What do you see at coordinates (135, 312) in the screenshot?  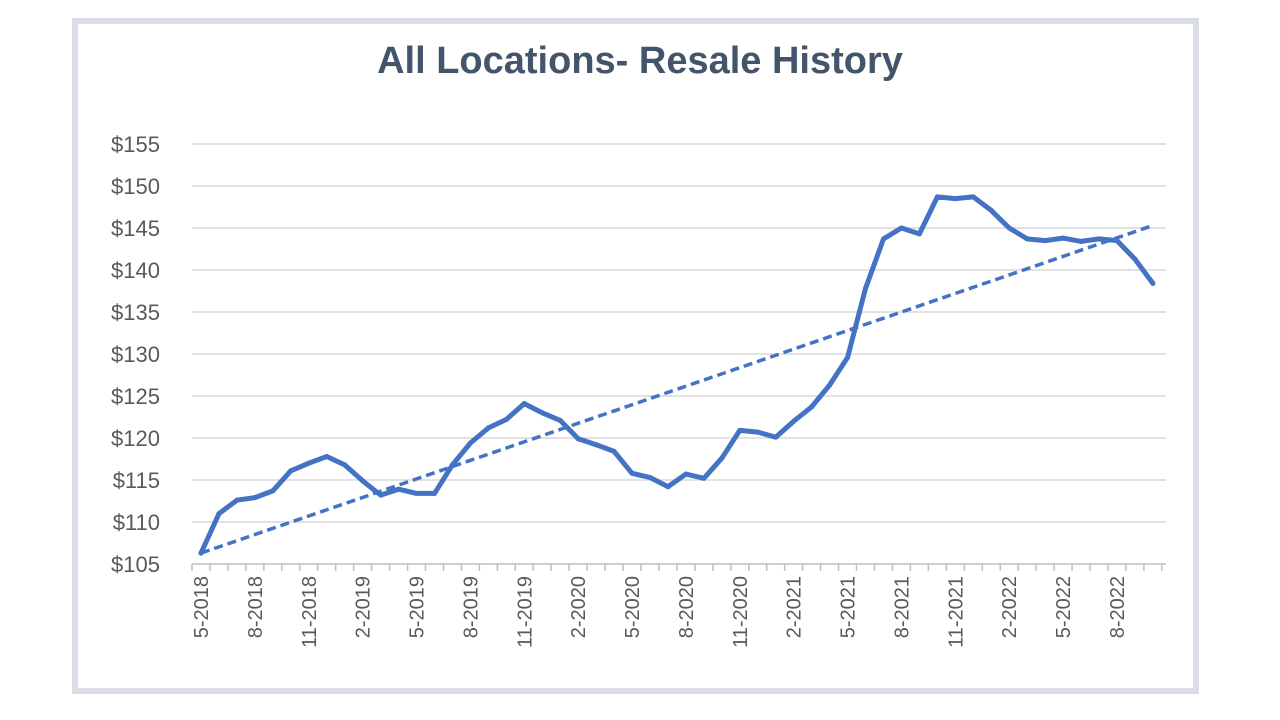 I see `y-tick-label: $135` at bounding box center [135, 312].